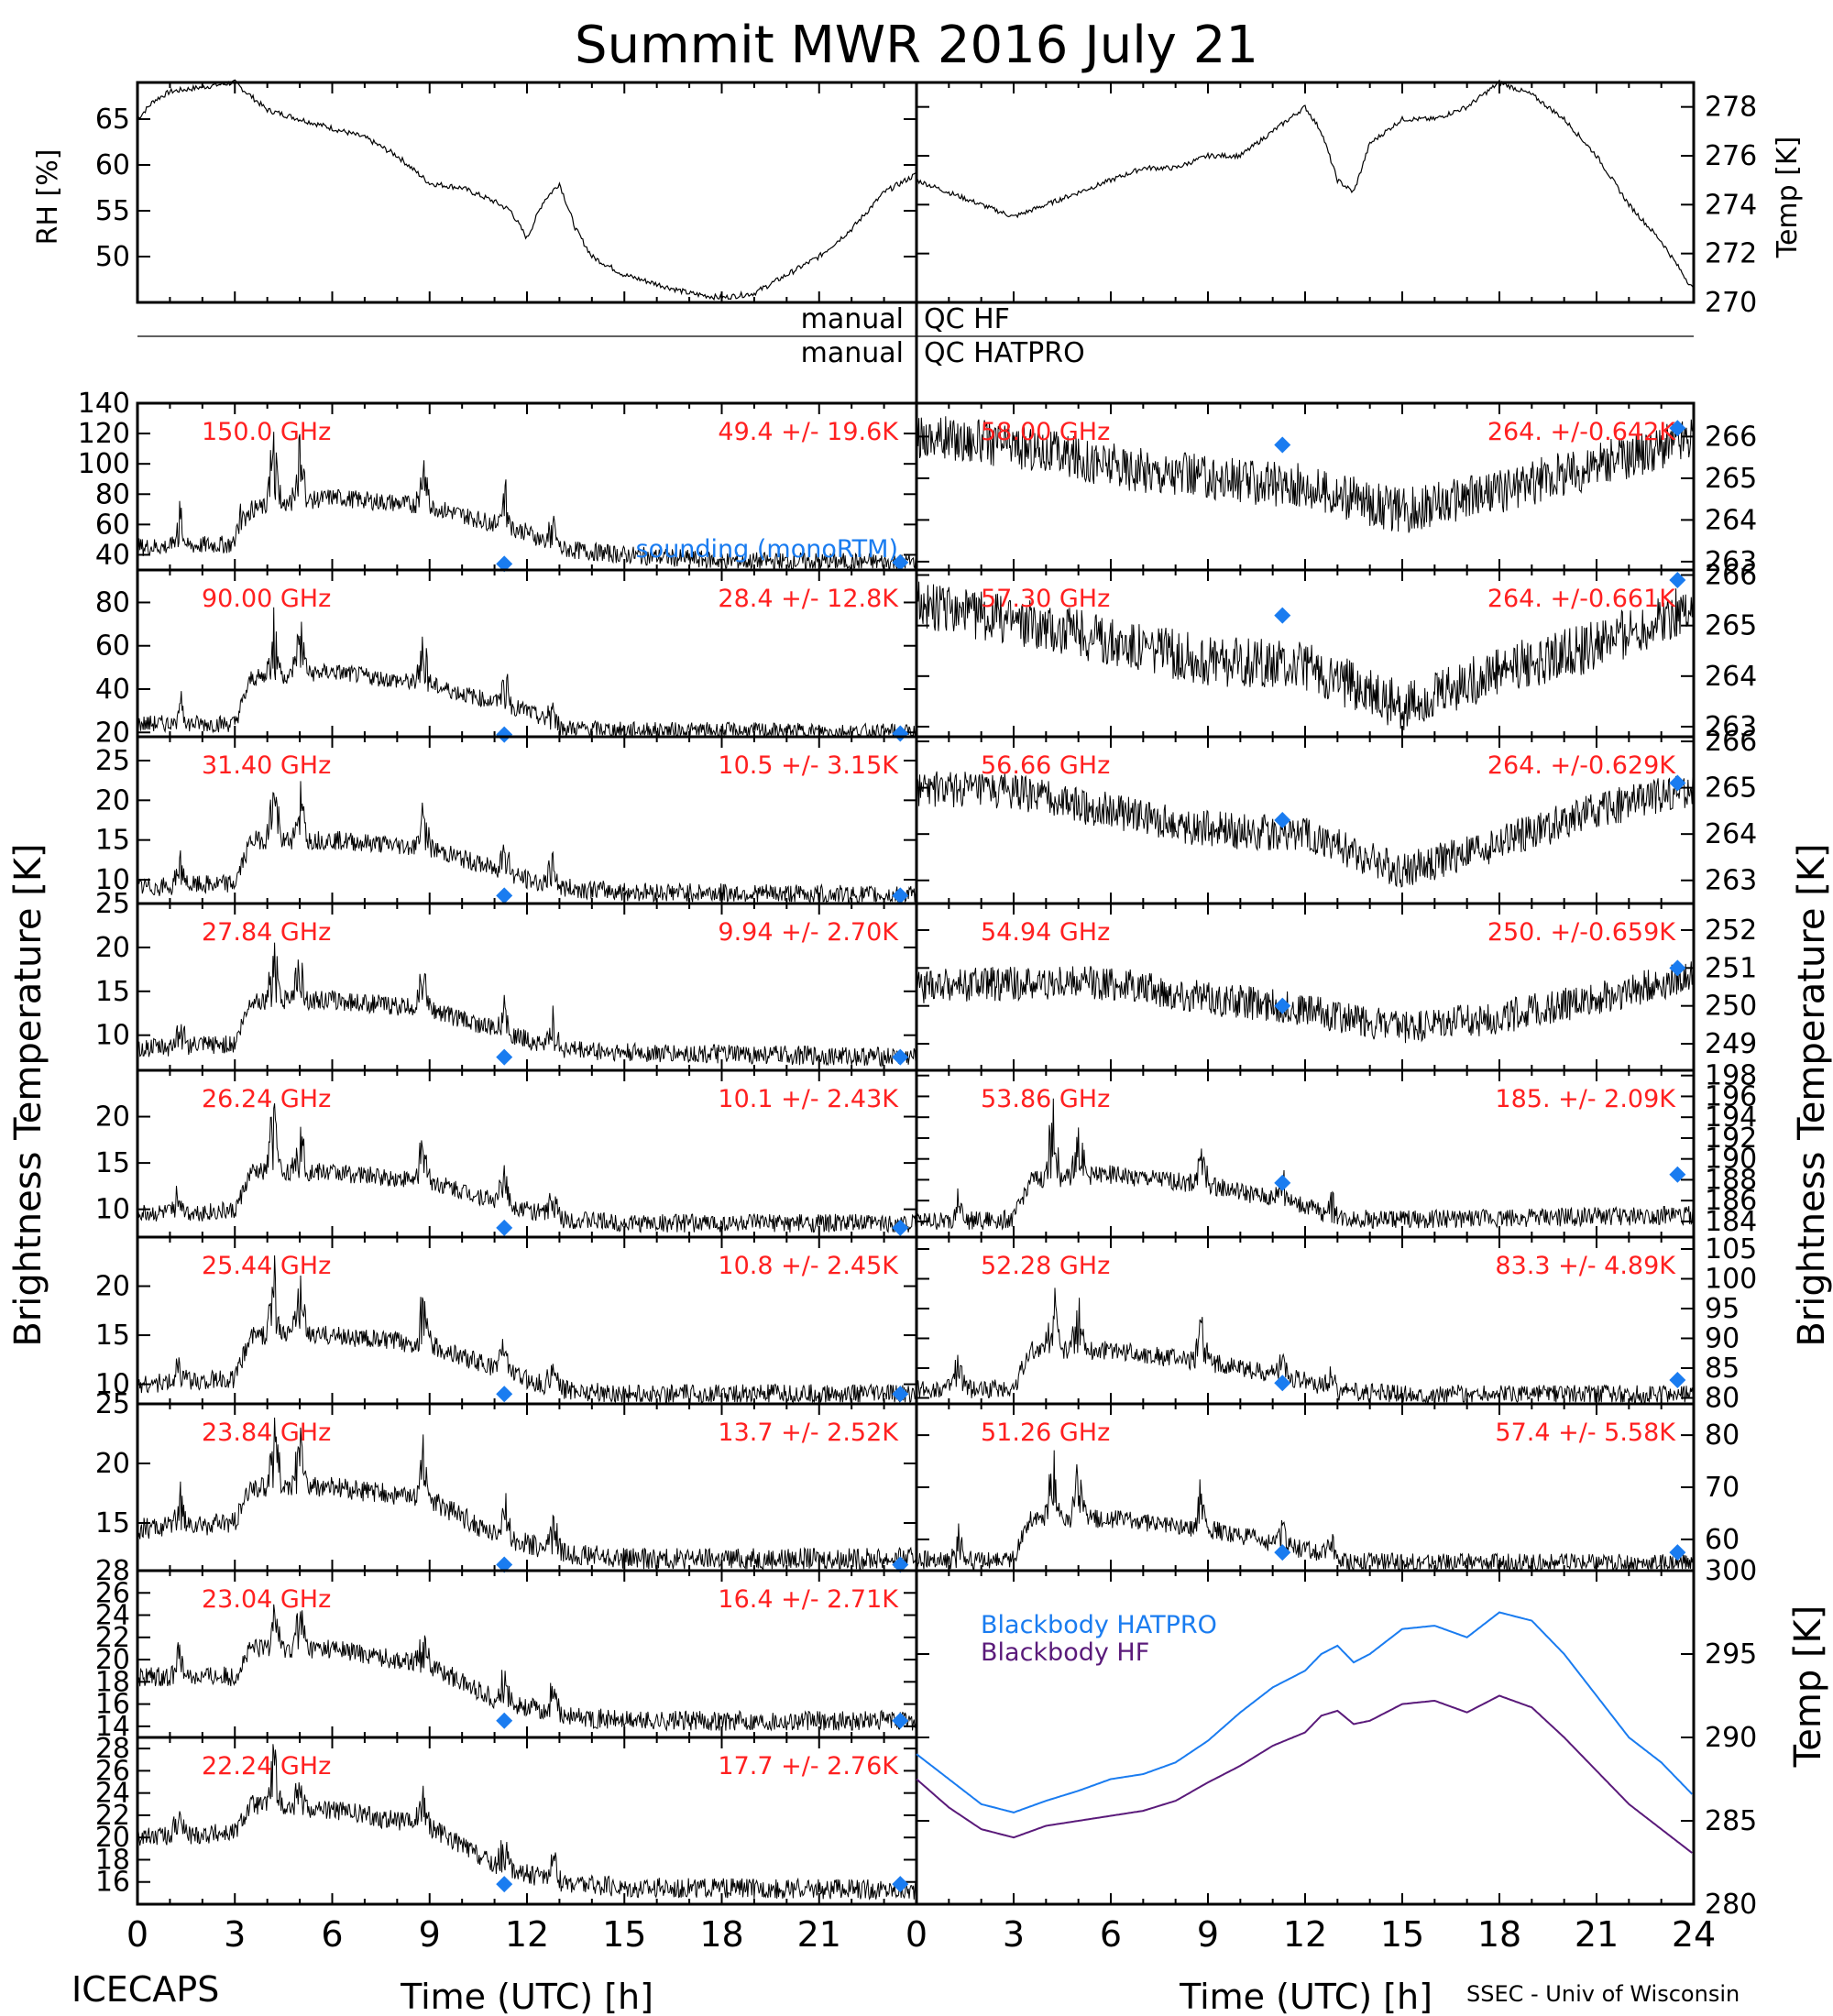  Describe the element at coordinates (112, 1838) in the screenshot. I see `y-tick-label: 20` at that location.